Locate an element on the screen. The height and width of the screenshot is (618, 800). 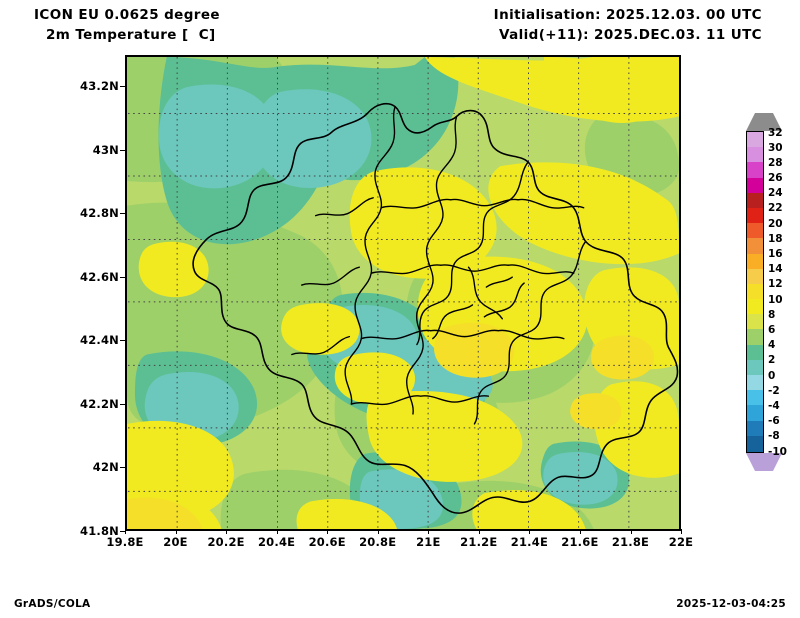
colorbar-tick-label: 12 is located at coordinates (775, 284).